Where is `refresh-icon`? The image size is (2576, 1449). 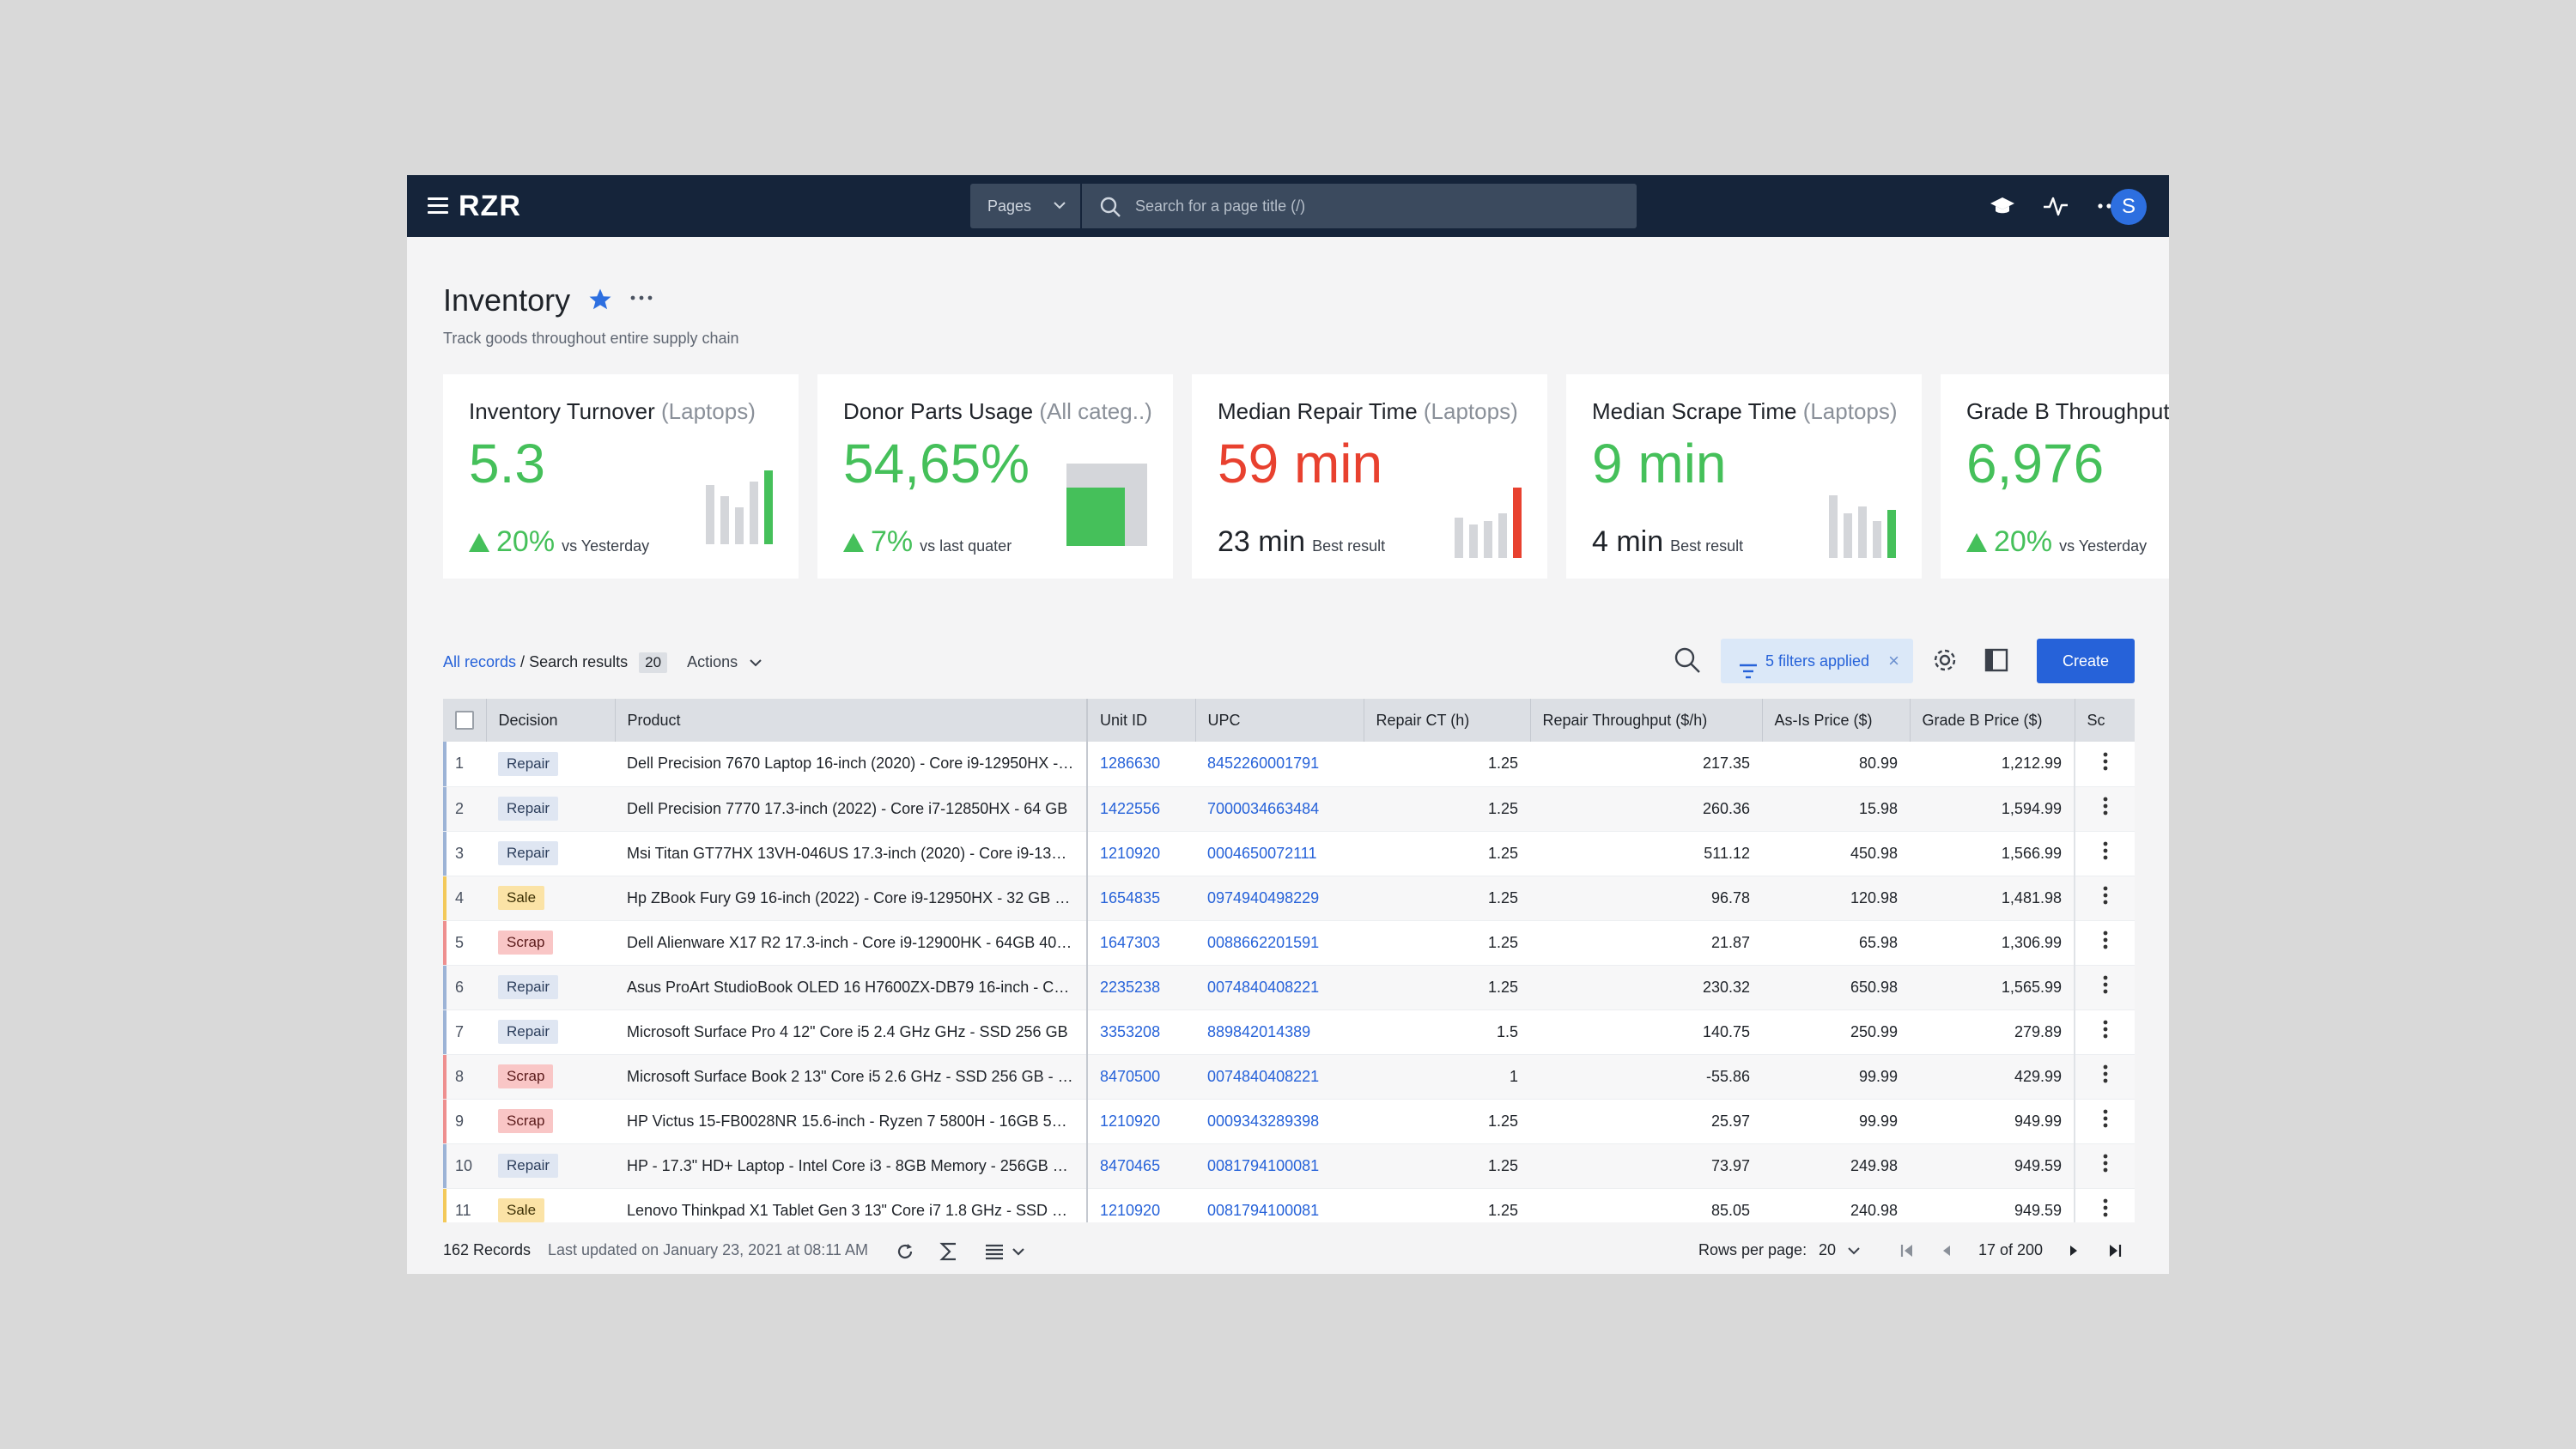 refresh-icon is located at coordinates (905, 1253).